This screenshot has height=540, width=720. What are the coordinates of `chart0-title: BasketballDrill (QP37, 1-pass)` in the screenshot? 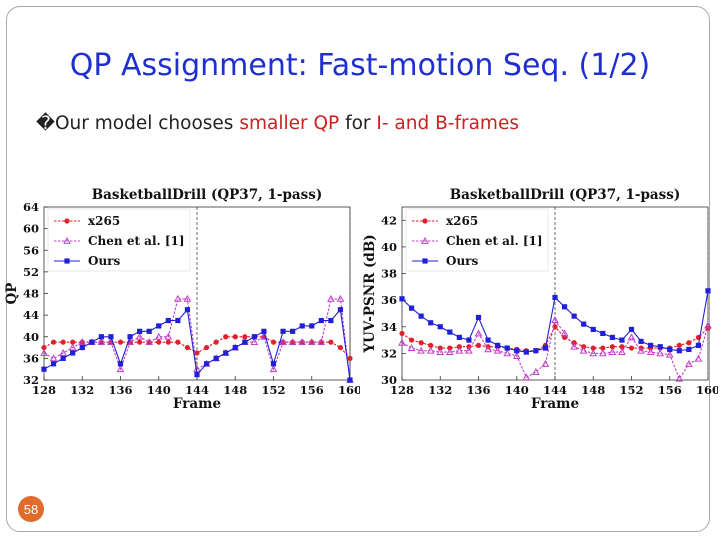 It's located at (207, 195).